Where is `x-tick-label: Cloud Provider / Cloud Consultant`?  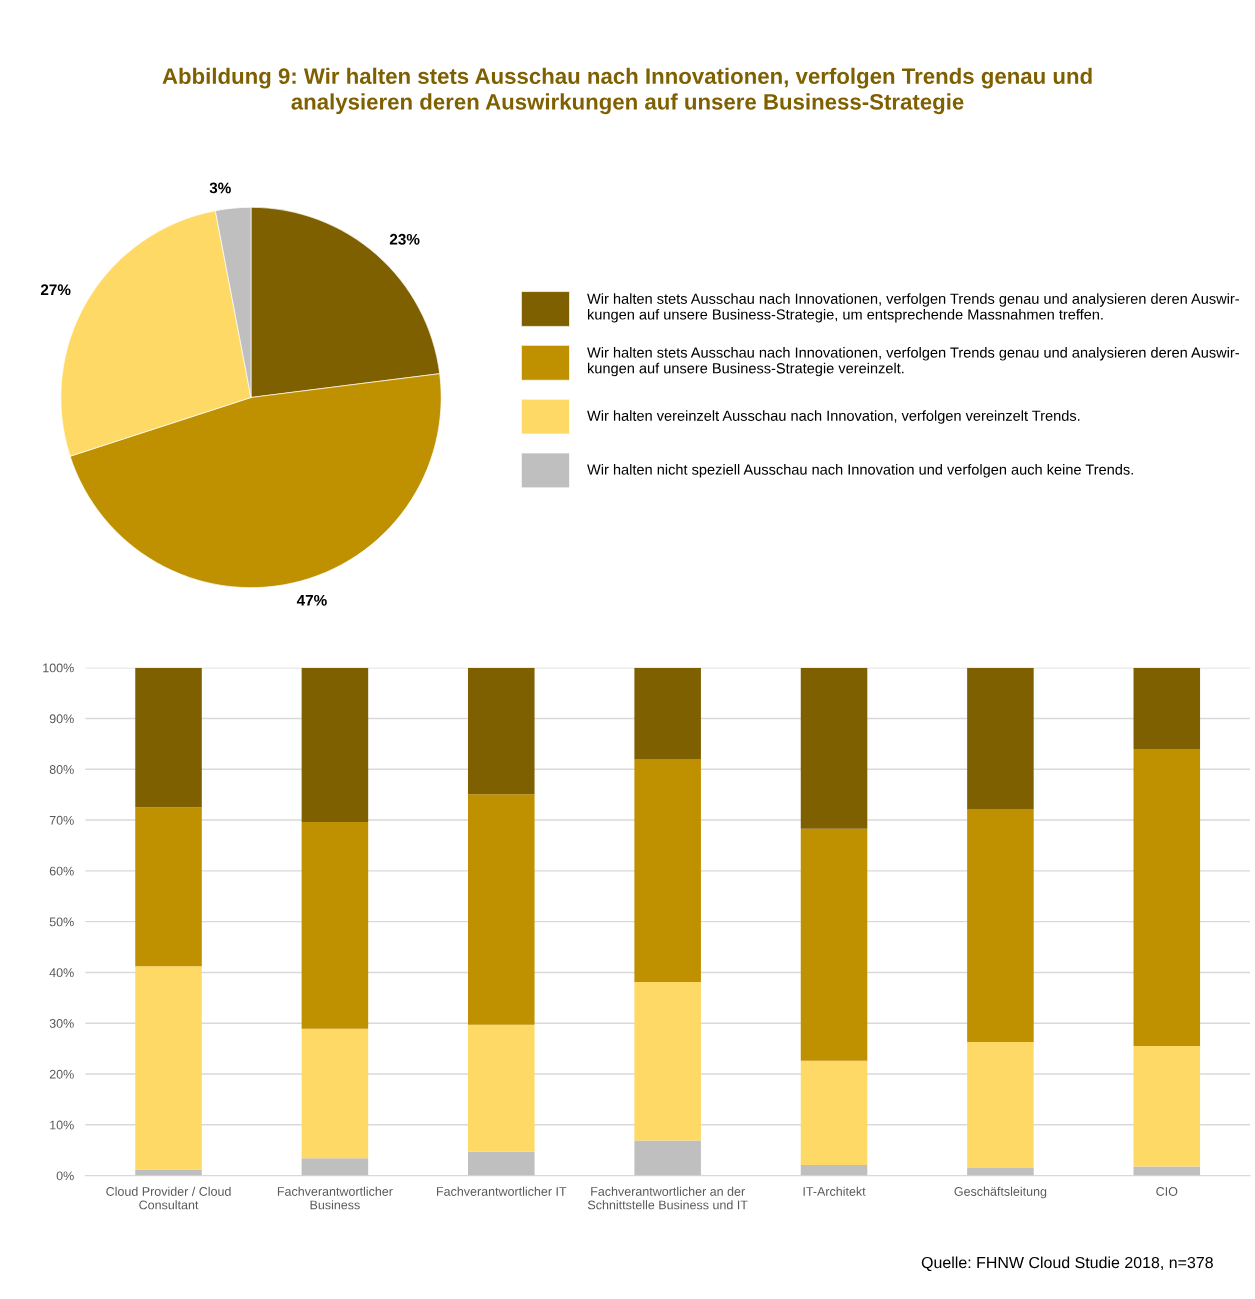 x-tick-label: Cloud Provider / Cloud Consultant is located at coordinates (168, 1198).